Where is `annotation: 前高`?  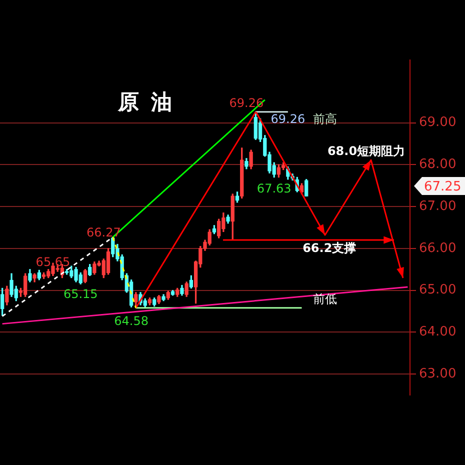
annotation: 前高 is located at coordinates (324, 119).